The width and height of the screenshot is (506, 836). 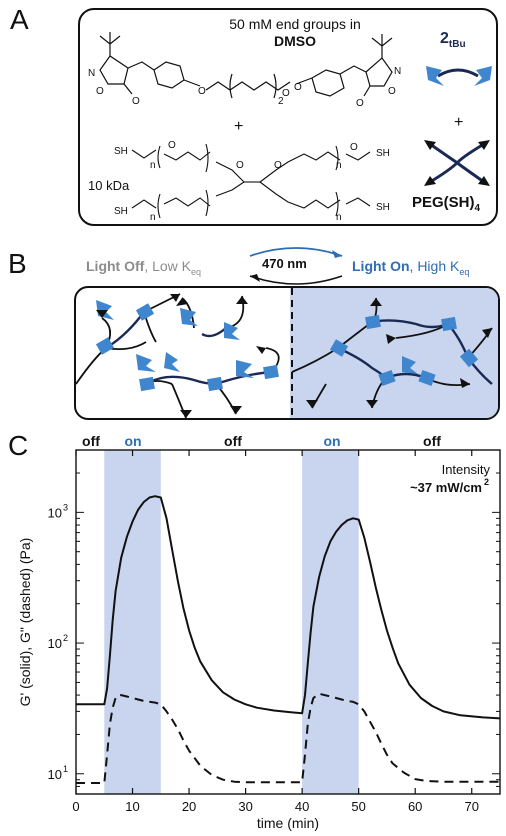 What do you see at coordinates (189, 806) in the screenshot?
I see `x-tick-label: 20` at bounding box center [189, 806].